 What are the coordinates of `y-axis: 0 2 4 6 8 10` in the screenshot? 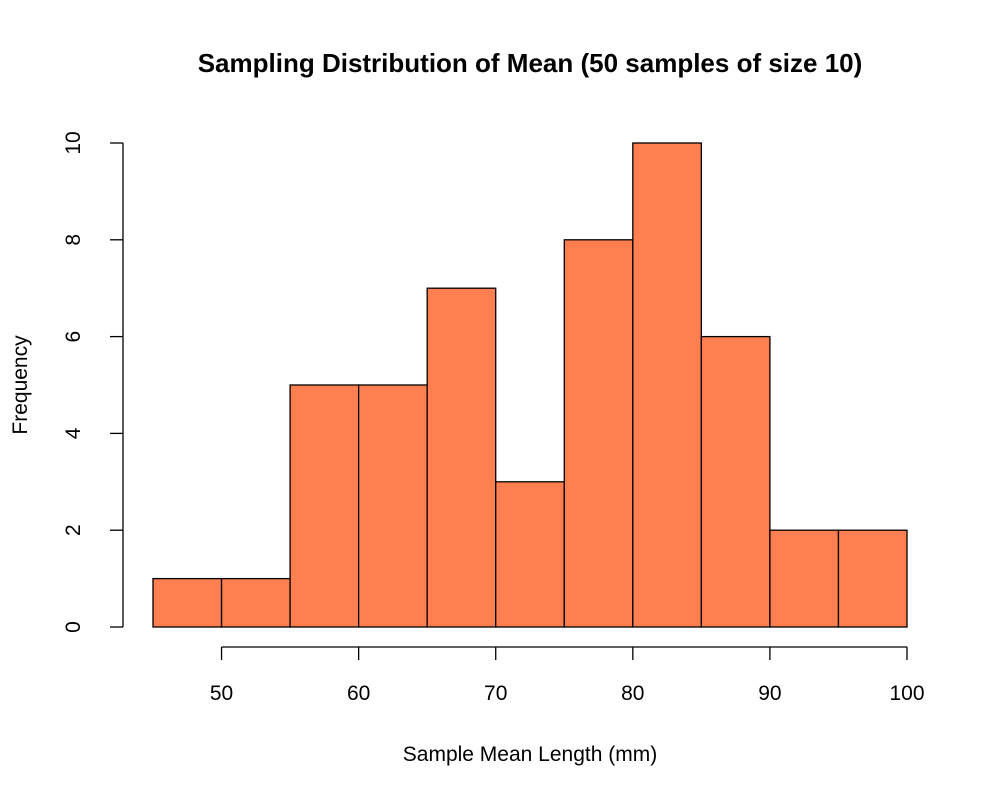 It's located at (93, 382).